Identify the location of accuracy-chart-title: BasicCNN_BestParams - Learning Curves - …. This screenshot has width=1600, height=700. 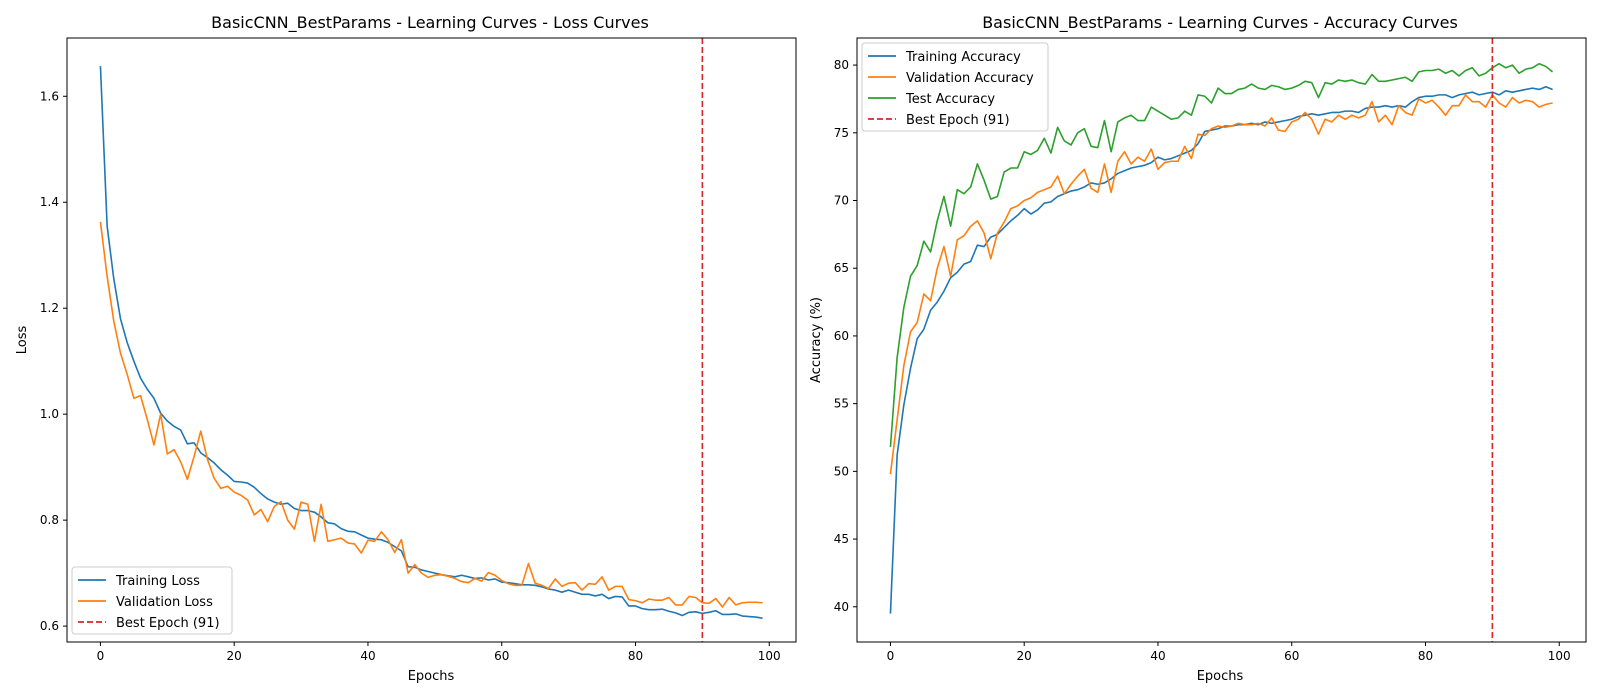
(1220, 23).